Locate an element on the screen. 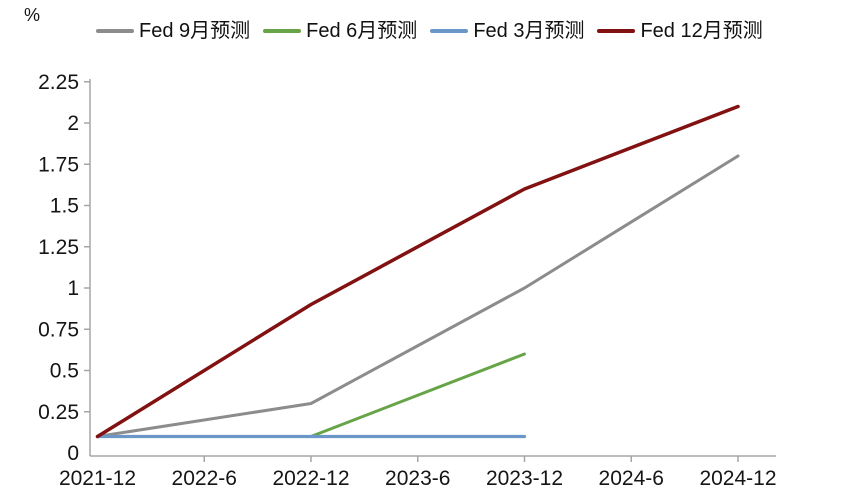  x-tick-label: 2022-12 is located at coordinates (310, 478).